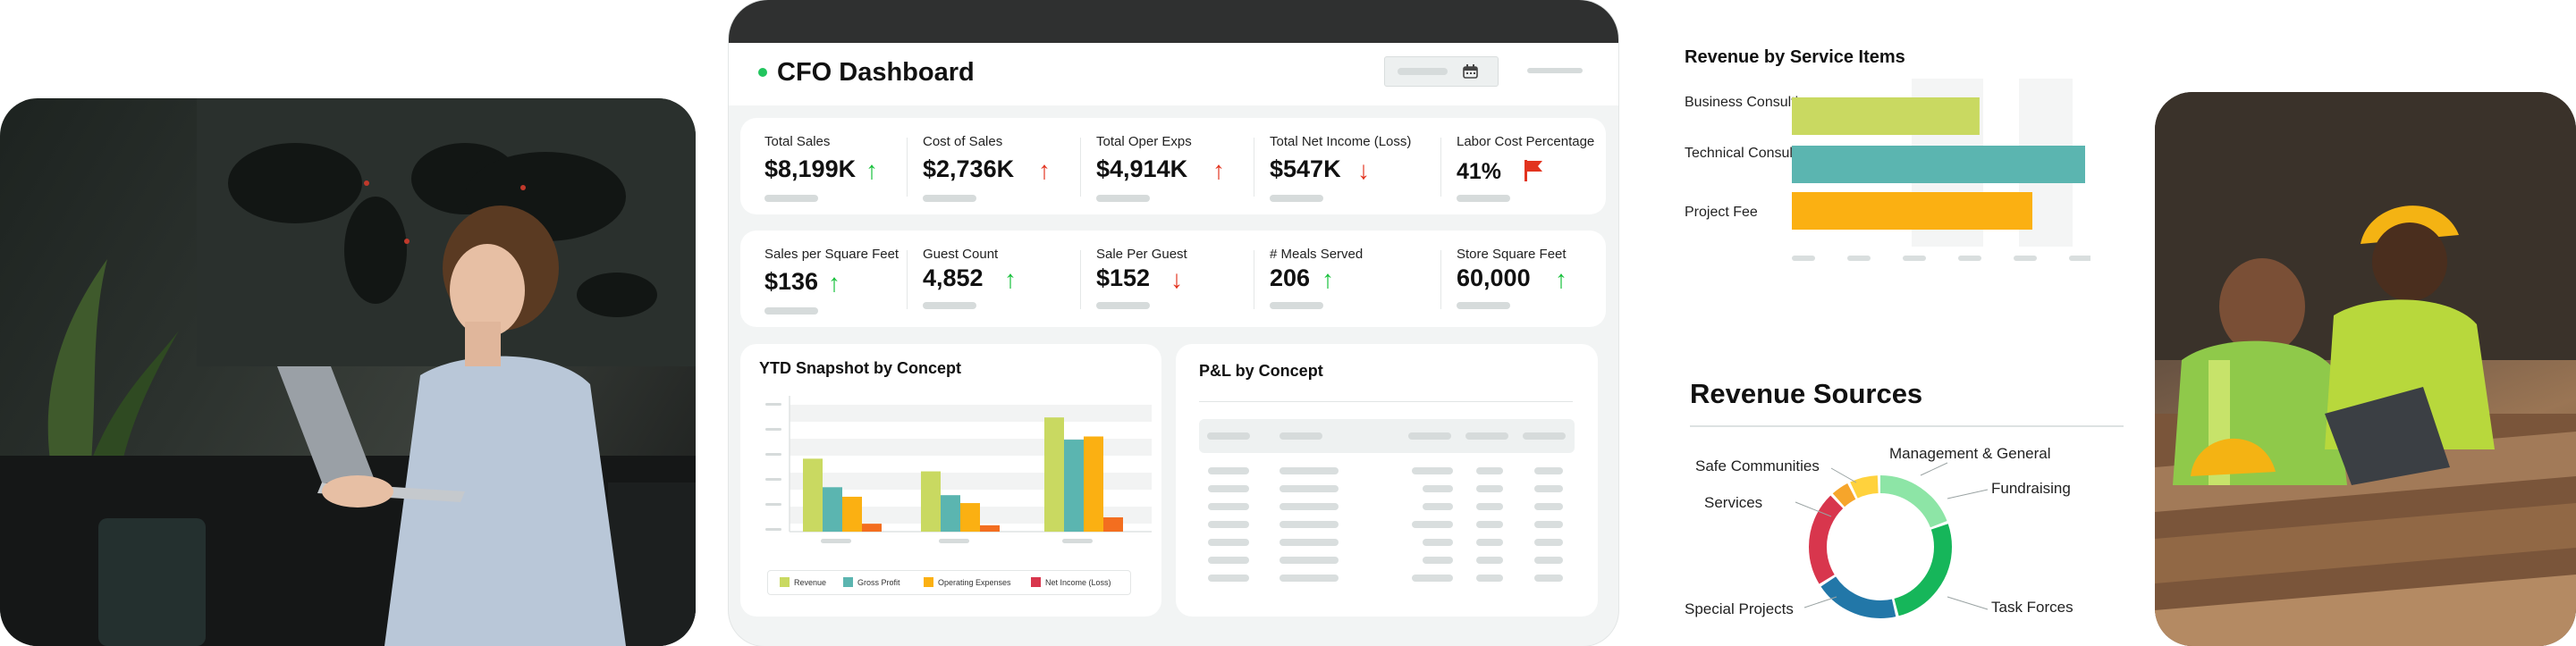  I want to click on bar-technical-consulting, so click(1938, 165).